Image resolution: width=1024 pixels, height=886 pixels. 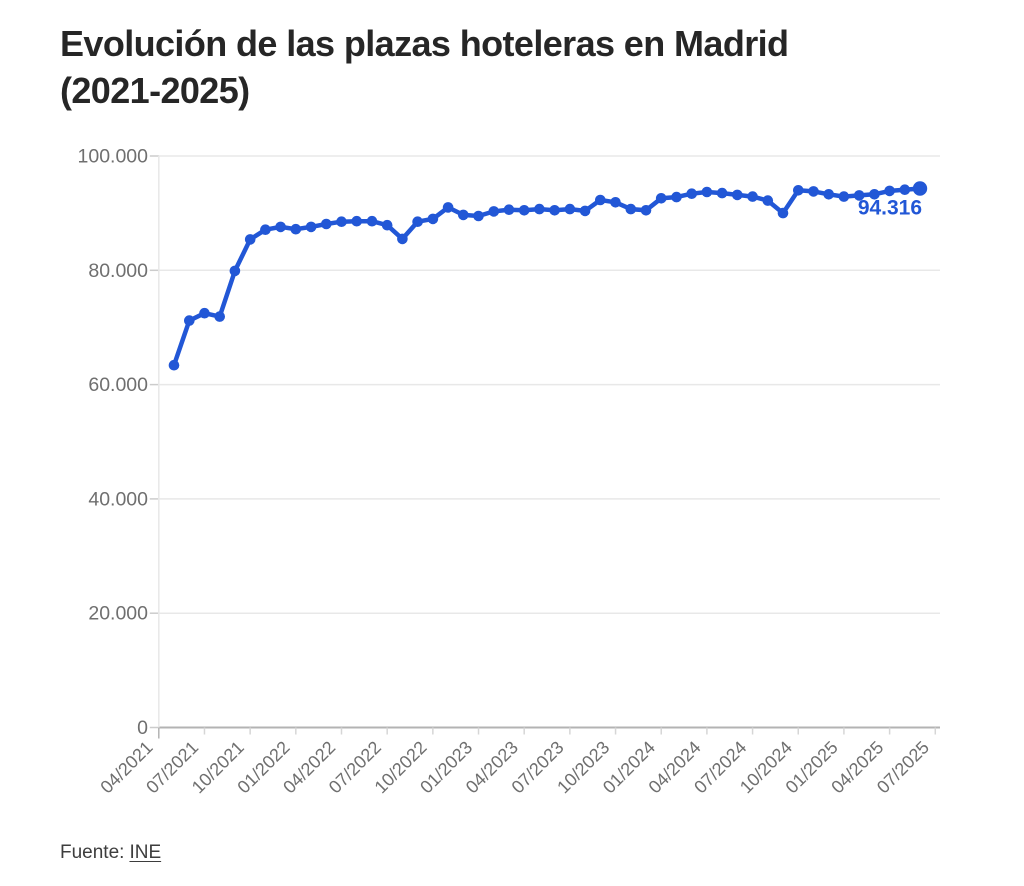 What do you see at coordinates (118, 271) in the screenshot?
I see `y-axis-label: 80.000` at bounding box center [118, 271].